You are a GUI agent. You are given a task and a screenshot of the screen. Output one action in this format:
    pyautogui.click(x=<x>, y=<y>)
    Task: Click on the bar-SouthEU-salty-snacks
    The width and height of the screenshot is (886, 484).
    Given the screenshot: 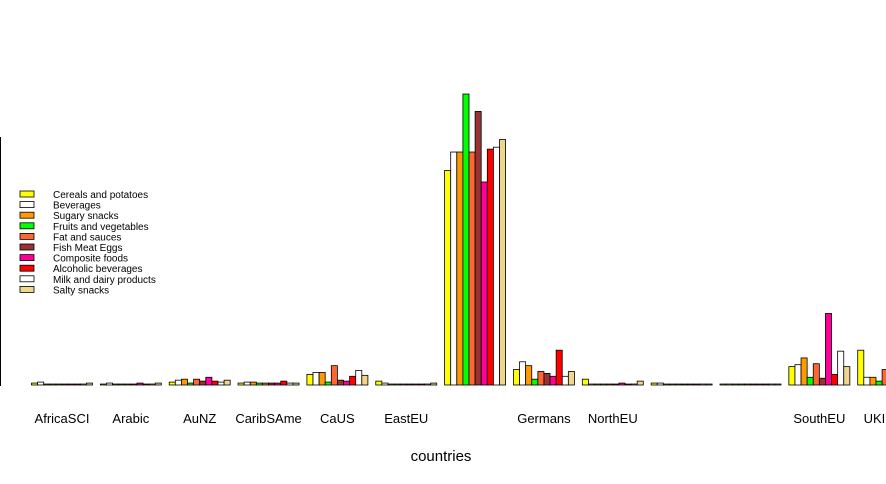 What is the action you would take?
    pyautogui.click(x=847, y=376)
    